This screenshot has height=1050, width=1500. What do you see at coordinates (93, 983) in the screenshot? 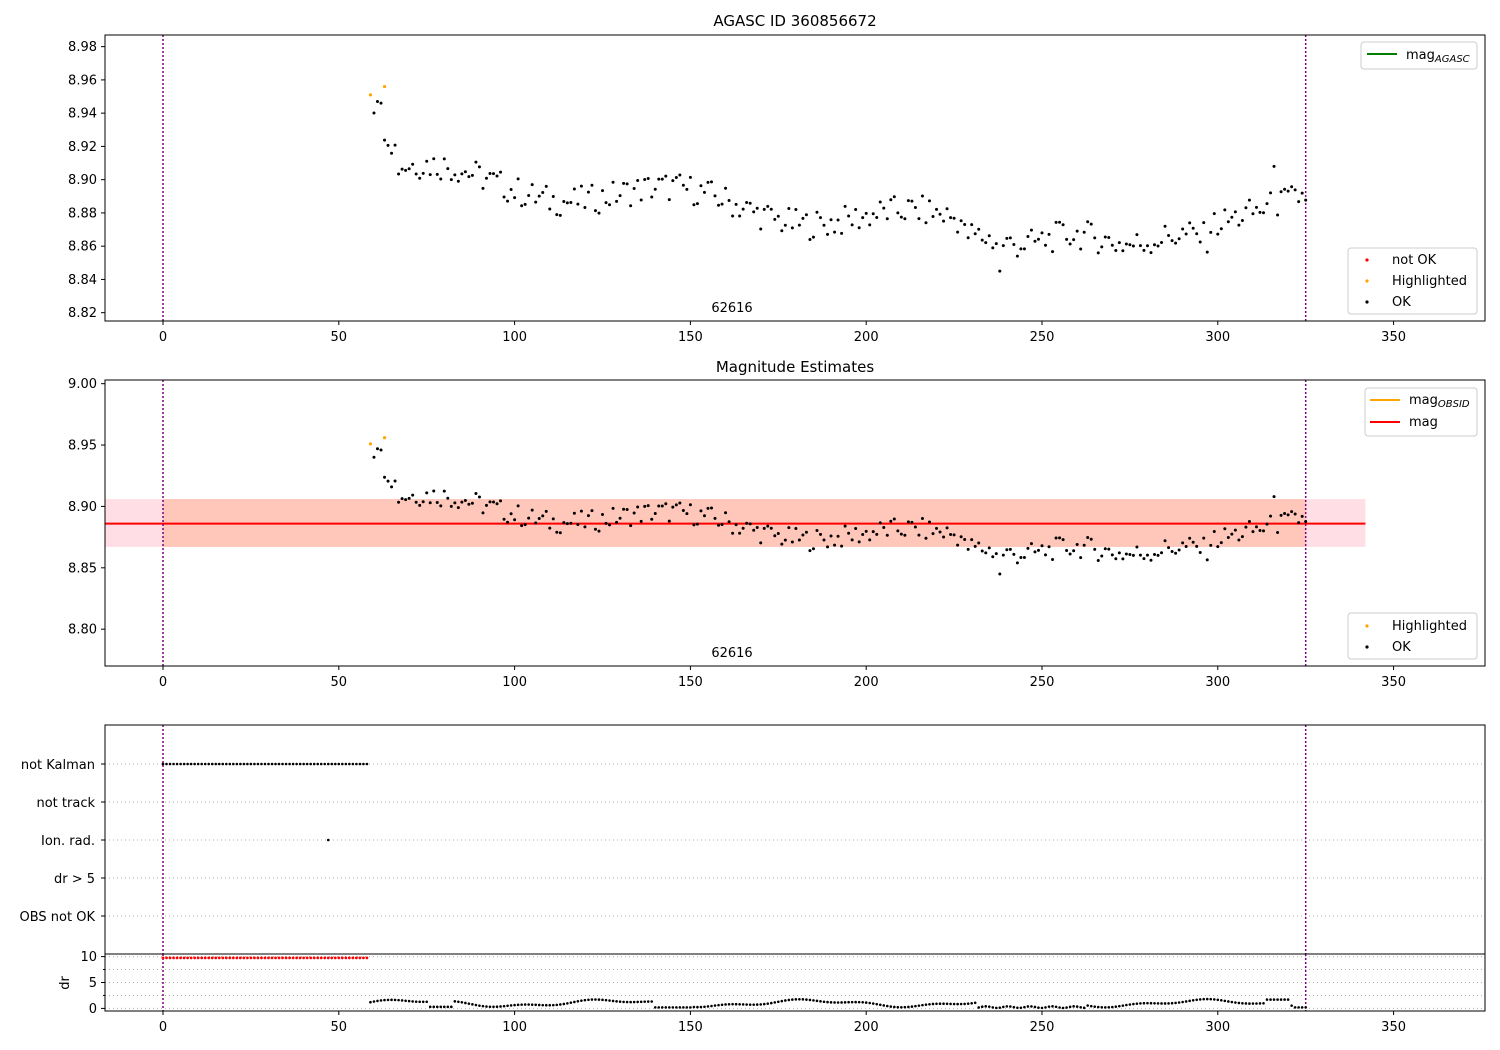
I see `y-tick-label: 5` at bounding box center [93, 983].